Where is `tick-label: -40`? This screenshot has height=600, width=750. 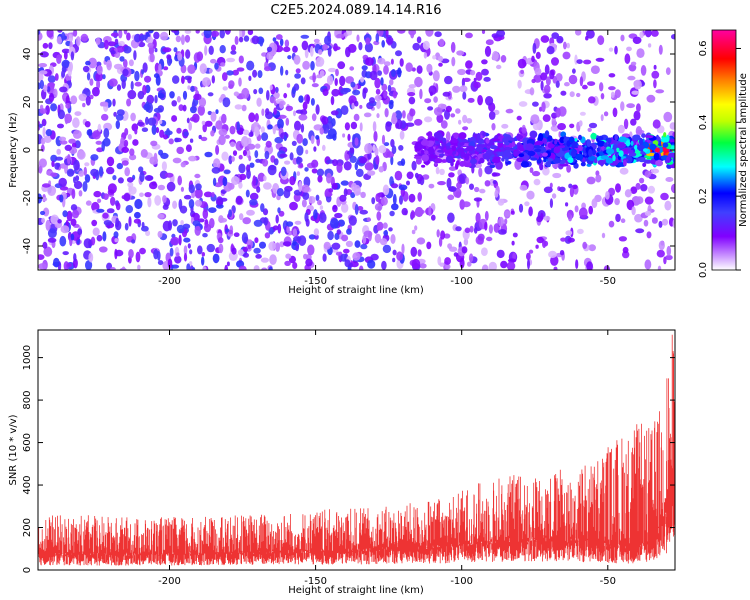 tick-label: -40 is located at coordinates (27, 246).